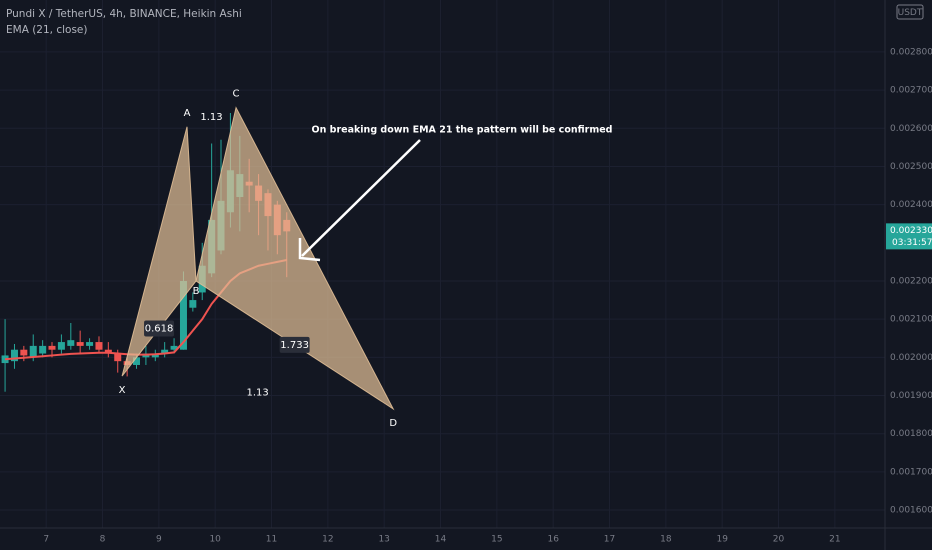 This screenshot has width=932, height=550. What do you see at coordinates (236, 94) in the screenshot?
I see `pattern-point-label: C` at bounding box center [236, 94].